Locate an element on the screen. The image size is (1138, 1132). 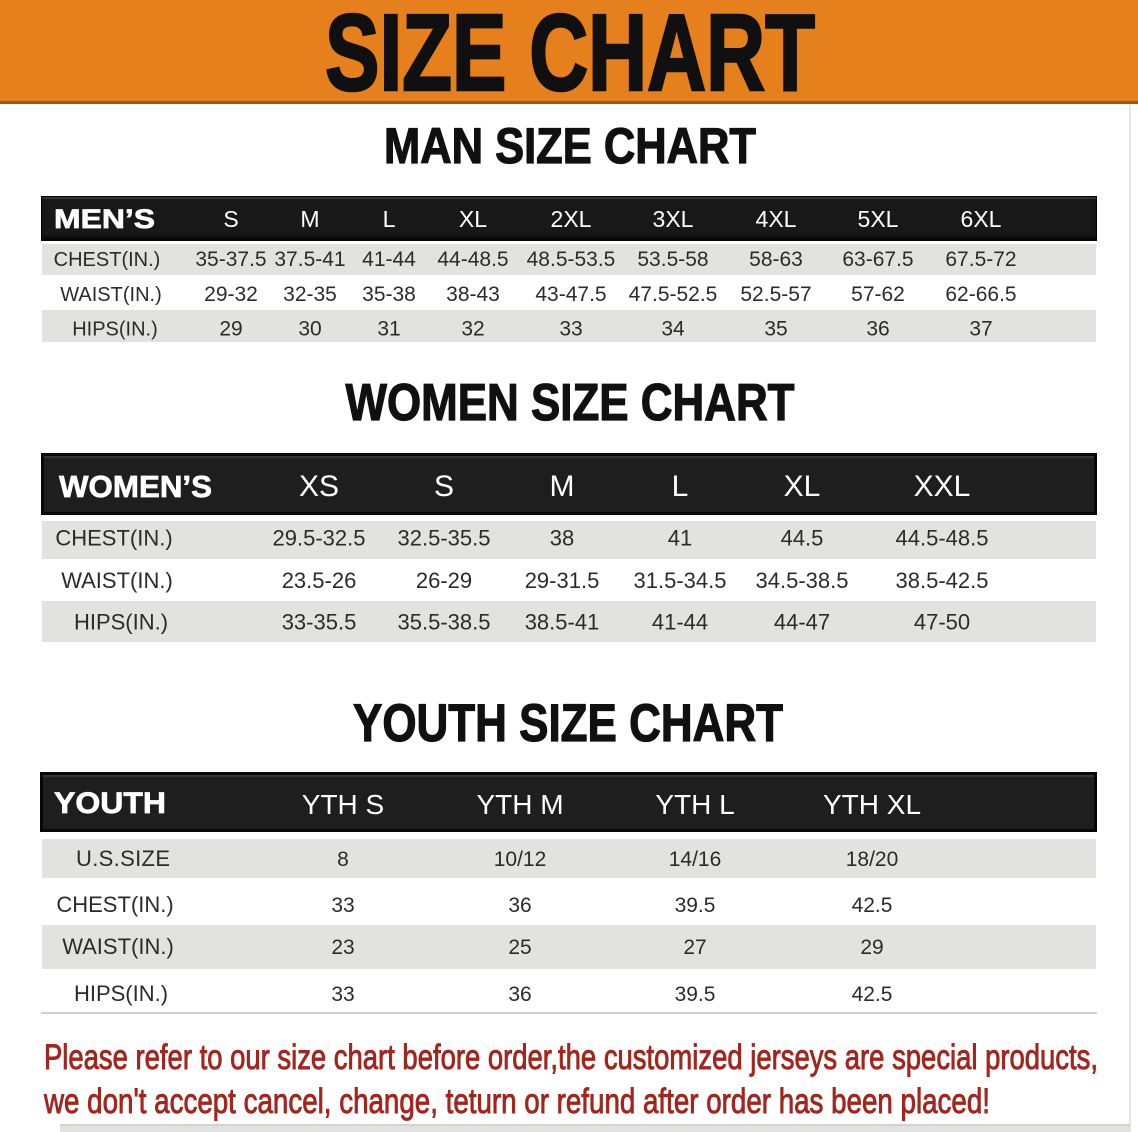
svg-text: 32.5-35.5 is located at coordinates (444, 538).